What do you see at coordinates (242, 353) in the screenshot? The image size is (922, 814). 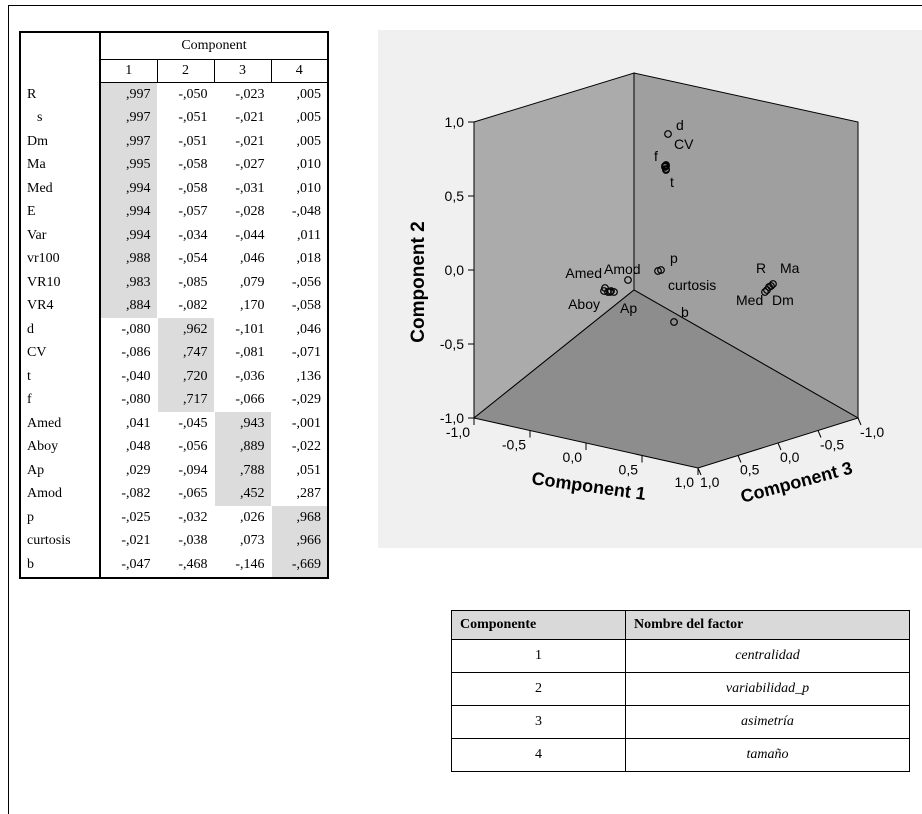 I see `loading-value: -,081` at bounding box center [242, 353].